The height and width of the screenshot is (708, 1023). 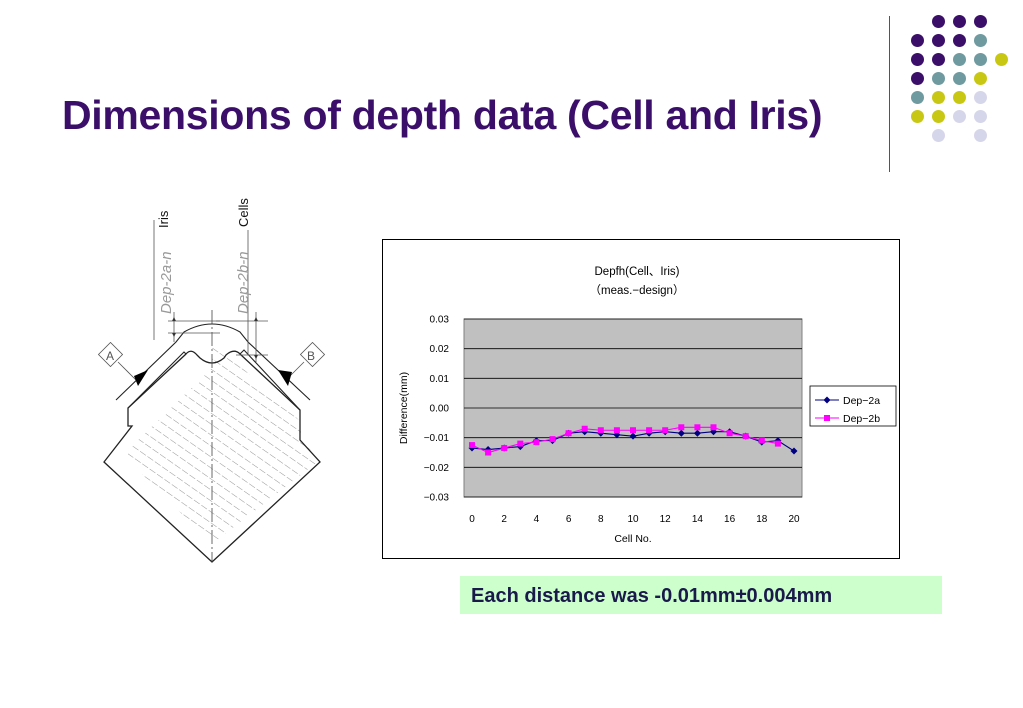 What do you see at coordinates (302, 363) in the screenshot?
I see `datum-b-marker: B` at bounding box center [302, 363].